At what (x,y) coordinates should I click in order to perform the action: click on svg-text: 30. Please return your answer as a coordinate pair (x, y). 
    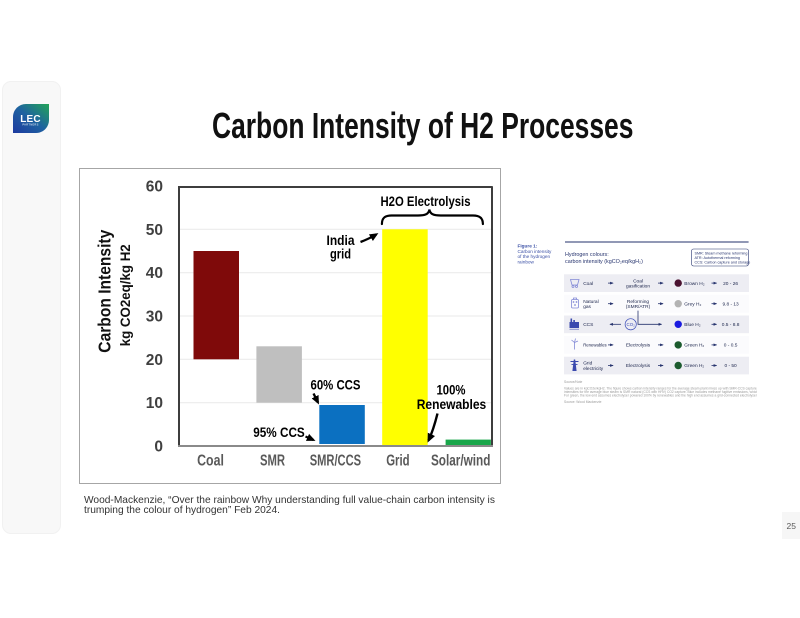
    Looking at the image, I should click on (154, 317).